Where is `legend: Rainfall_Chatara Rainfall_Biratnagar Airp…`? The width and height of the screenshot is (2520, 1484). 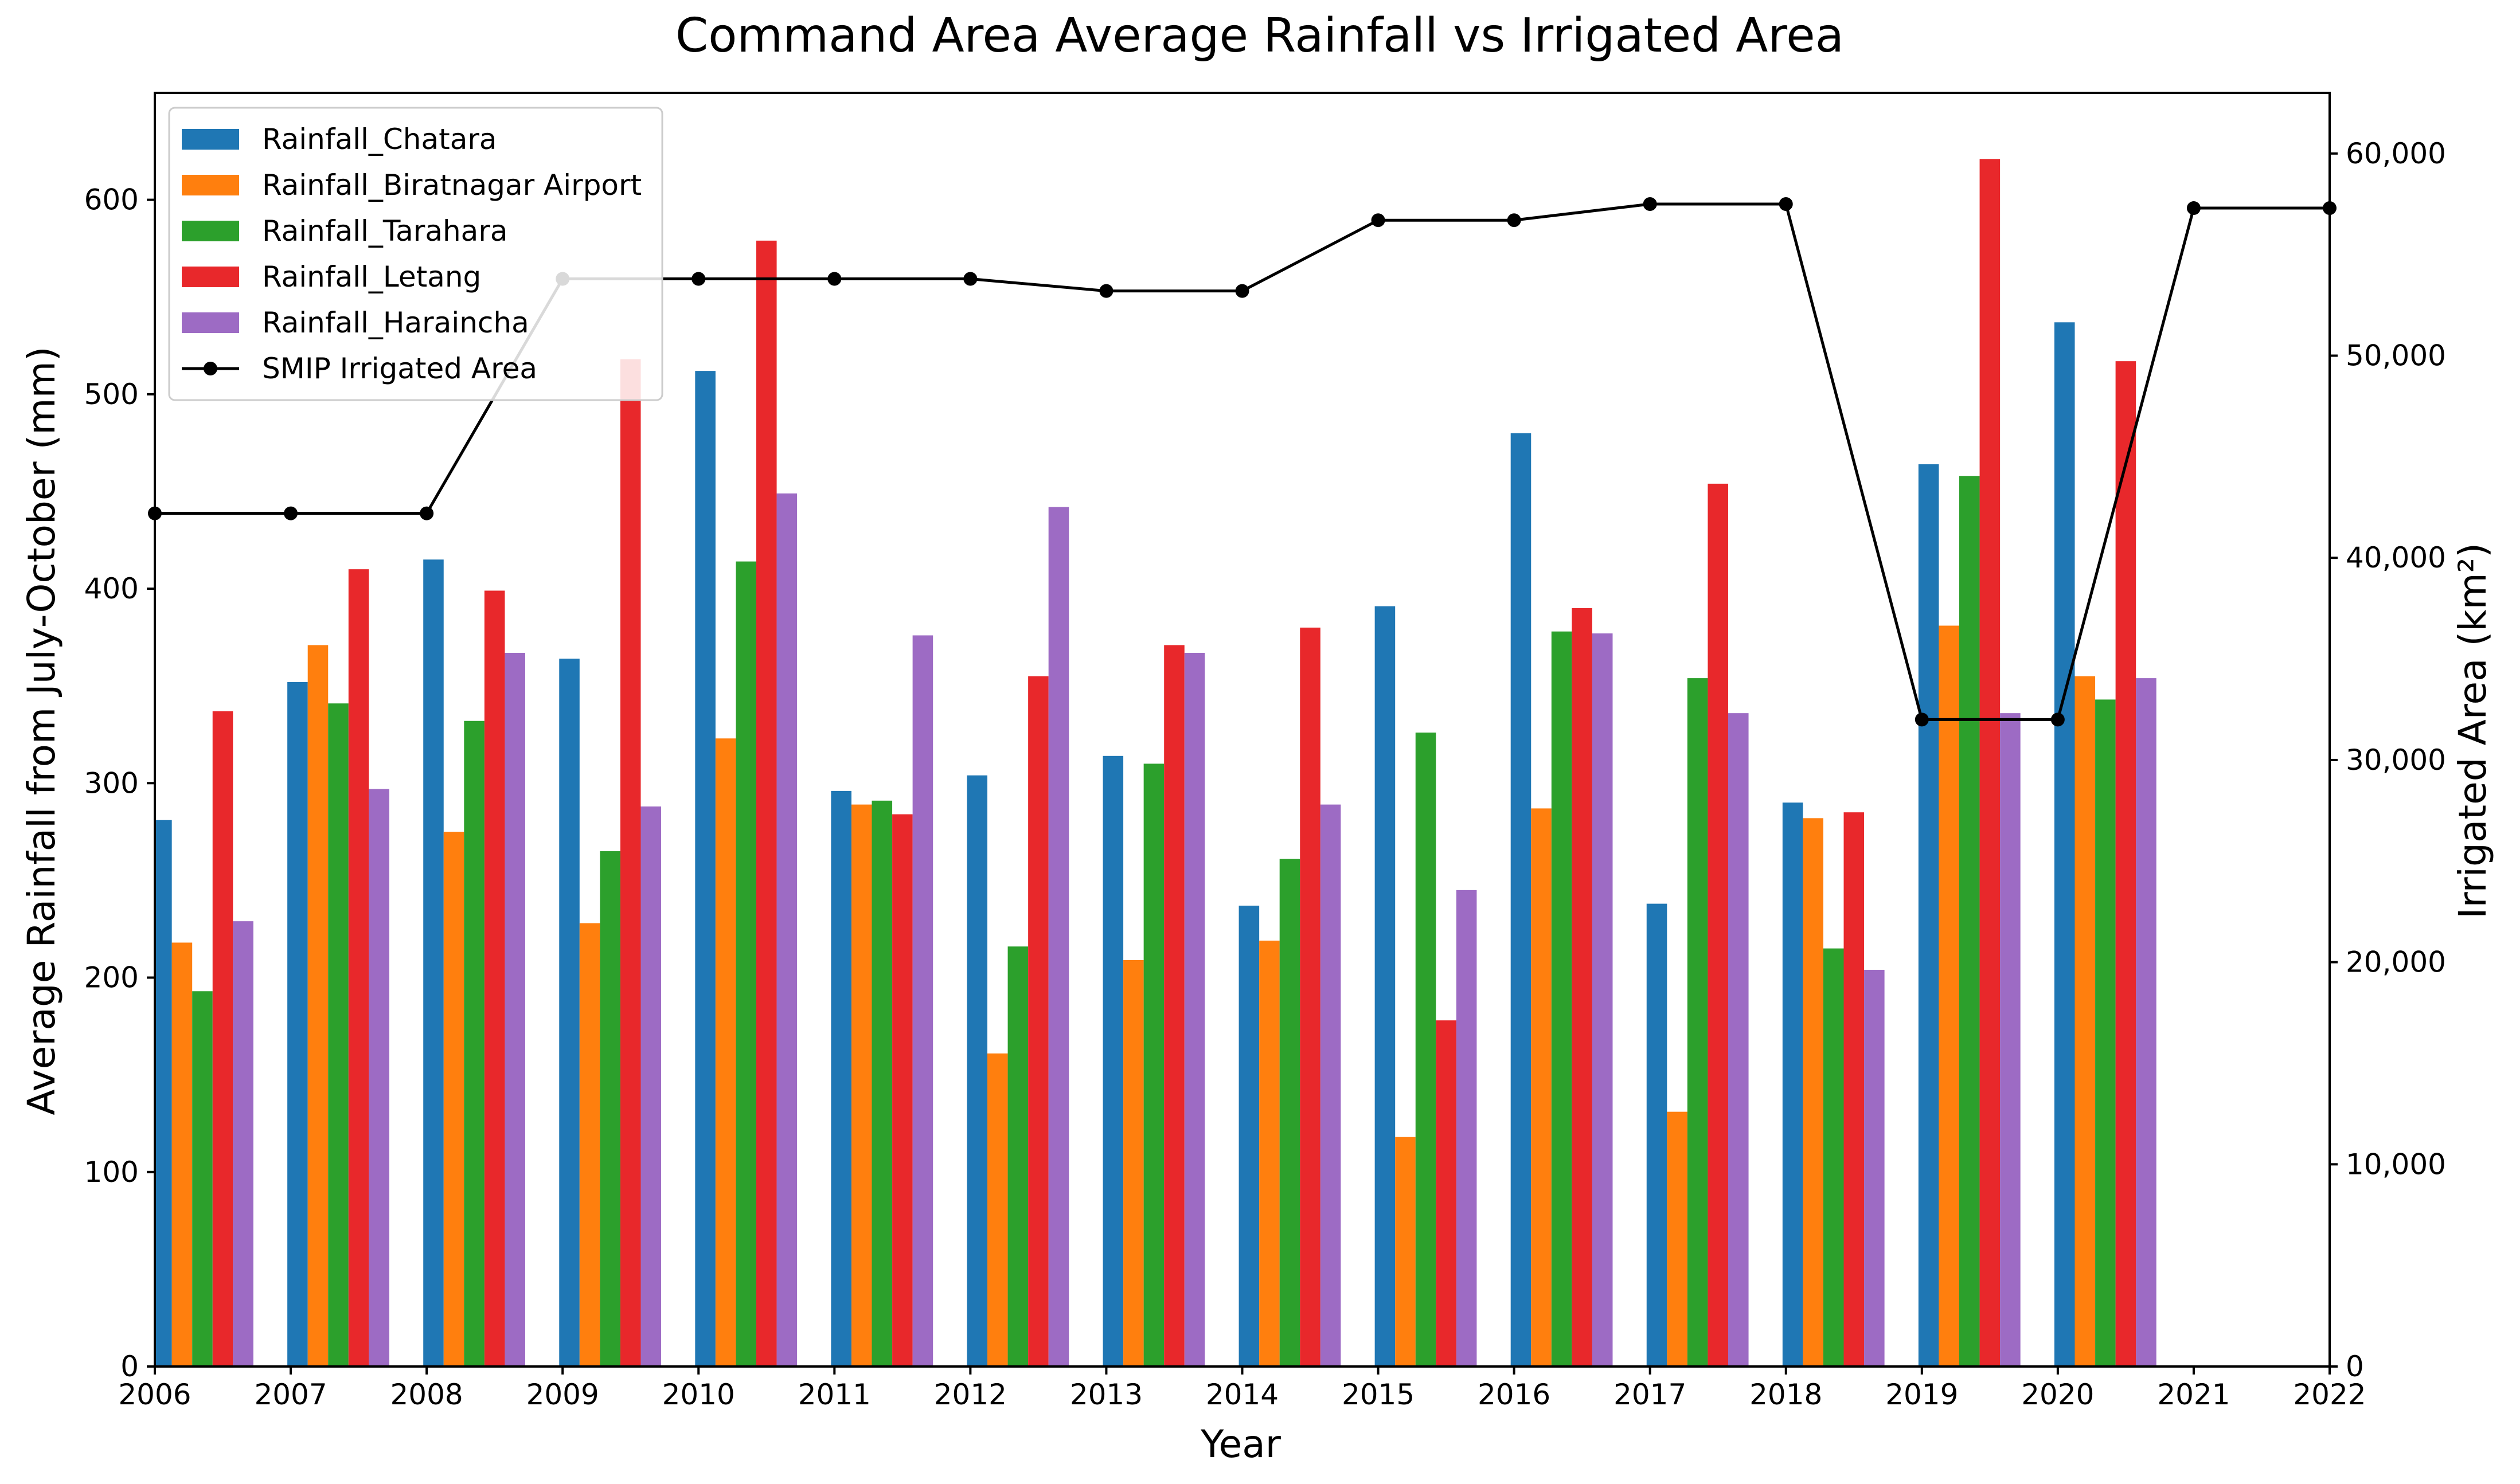
legend: Rainfall_Chatara Rainfall_Biratnagar Airp… is located at coordinates (415, 254).